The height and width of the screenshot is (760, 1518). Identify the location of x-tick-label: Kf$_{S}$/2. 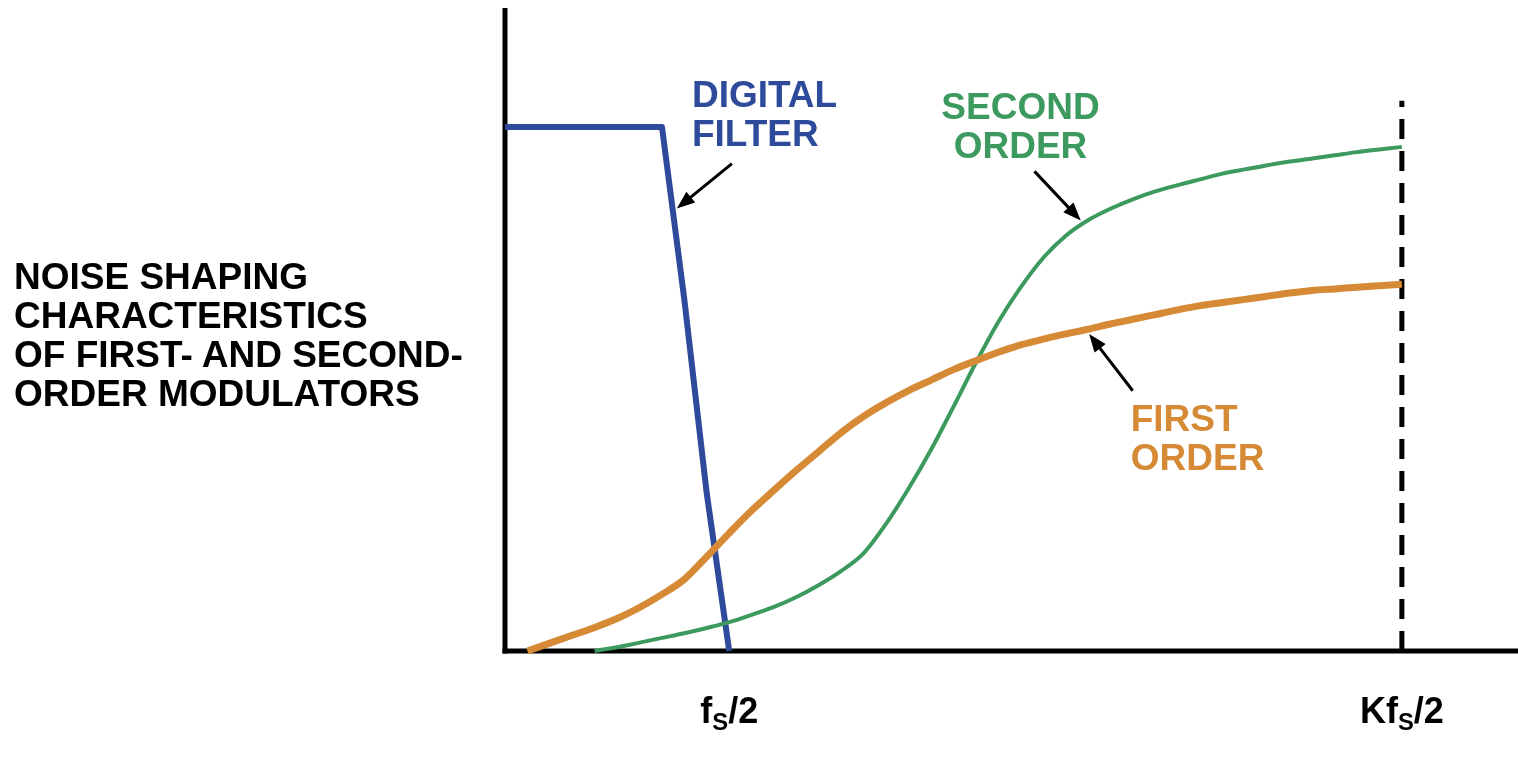
(1401, 713).